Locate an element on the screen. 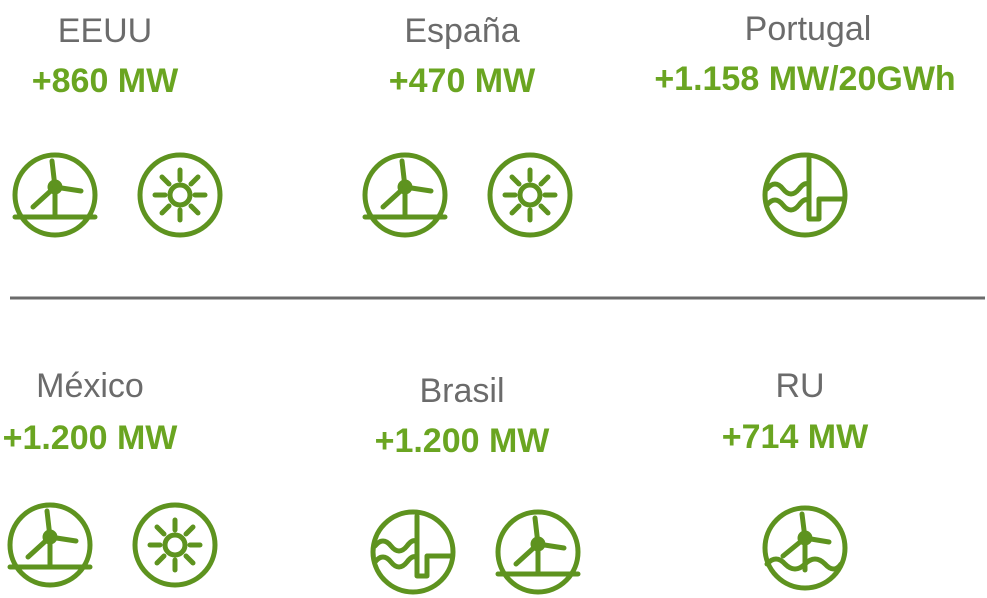  cell: España +470 MW is located at coordinates (467, 123).